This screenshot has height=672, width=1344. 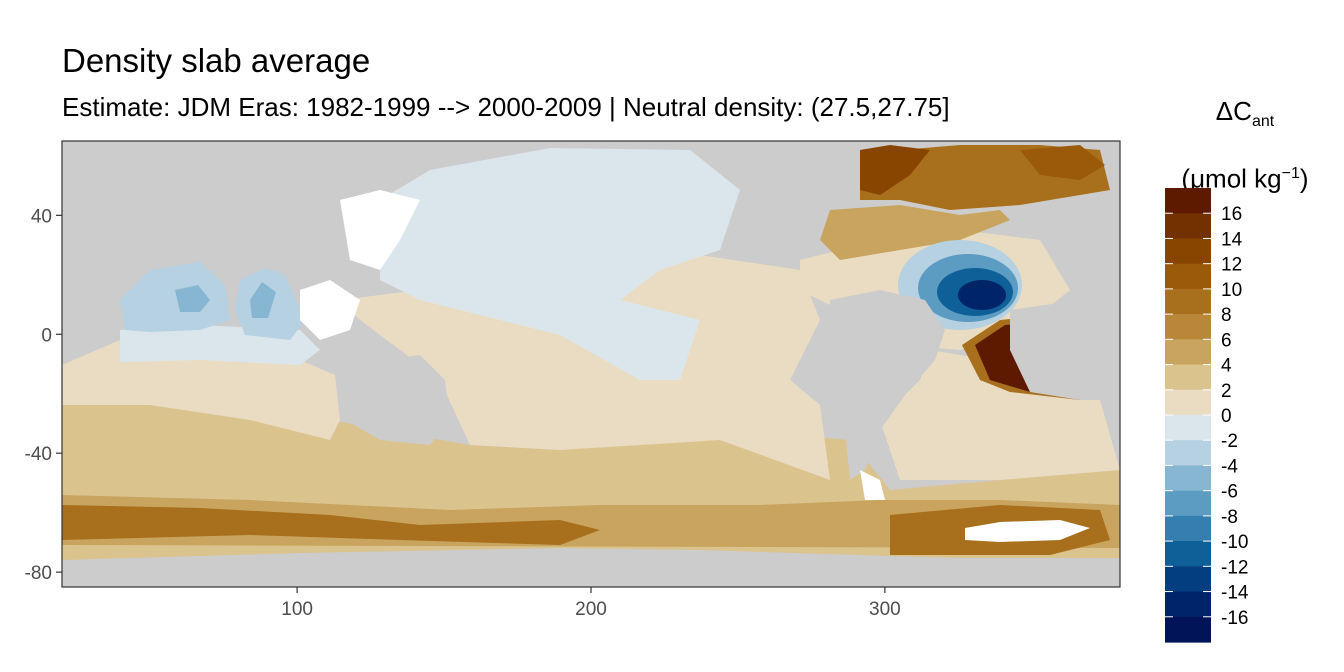 I want to click on ocean-bengal-core, so click(x=263, y=300).